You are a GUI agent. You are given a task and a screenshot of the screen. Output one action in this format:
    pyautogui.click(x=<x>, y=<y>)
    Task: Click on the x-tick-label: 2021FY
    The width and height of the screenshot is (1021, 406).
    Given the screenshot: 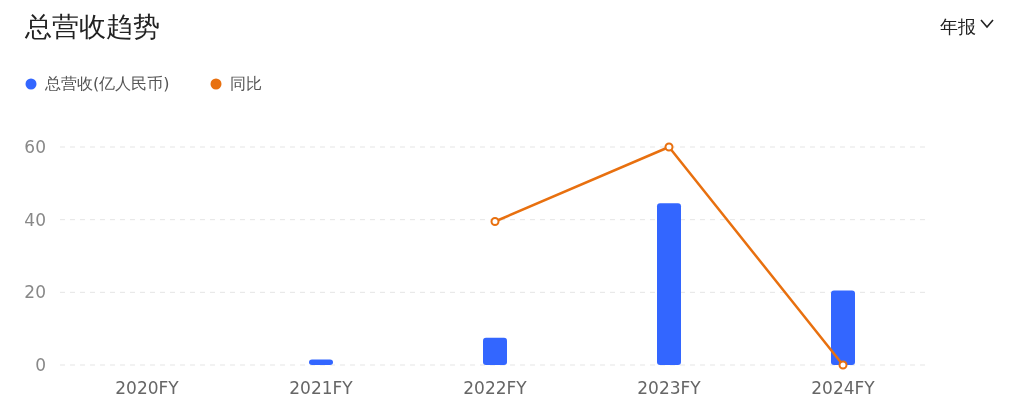 What is the action you would take?
    pyautogui.click(x=321, y=388)
    